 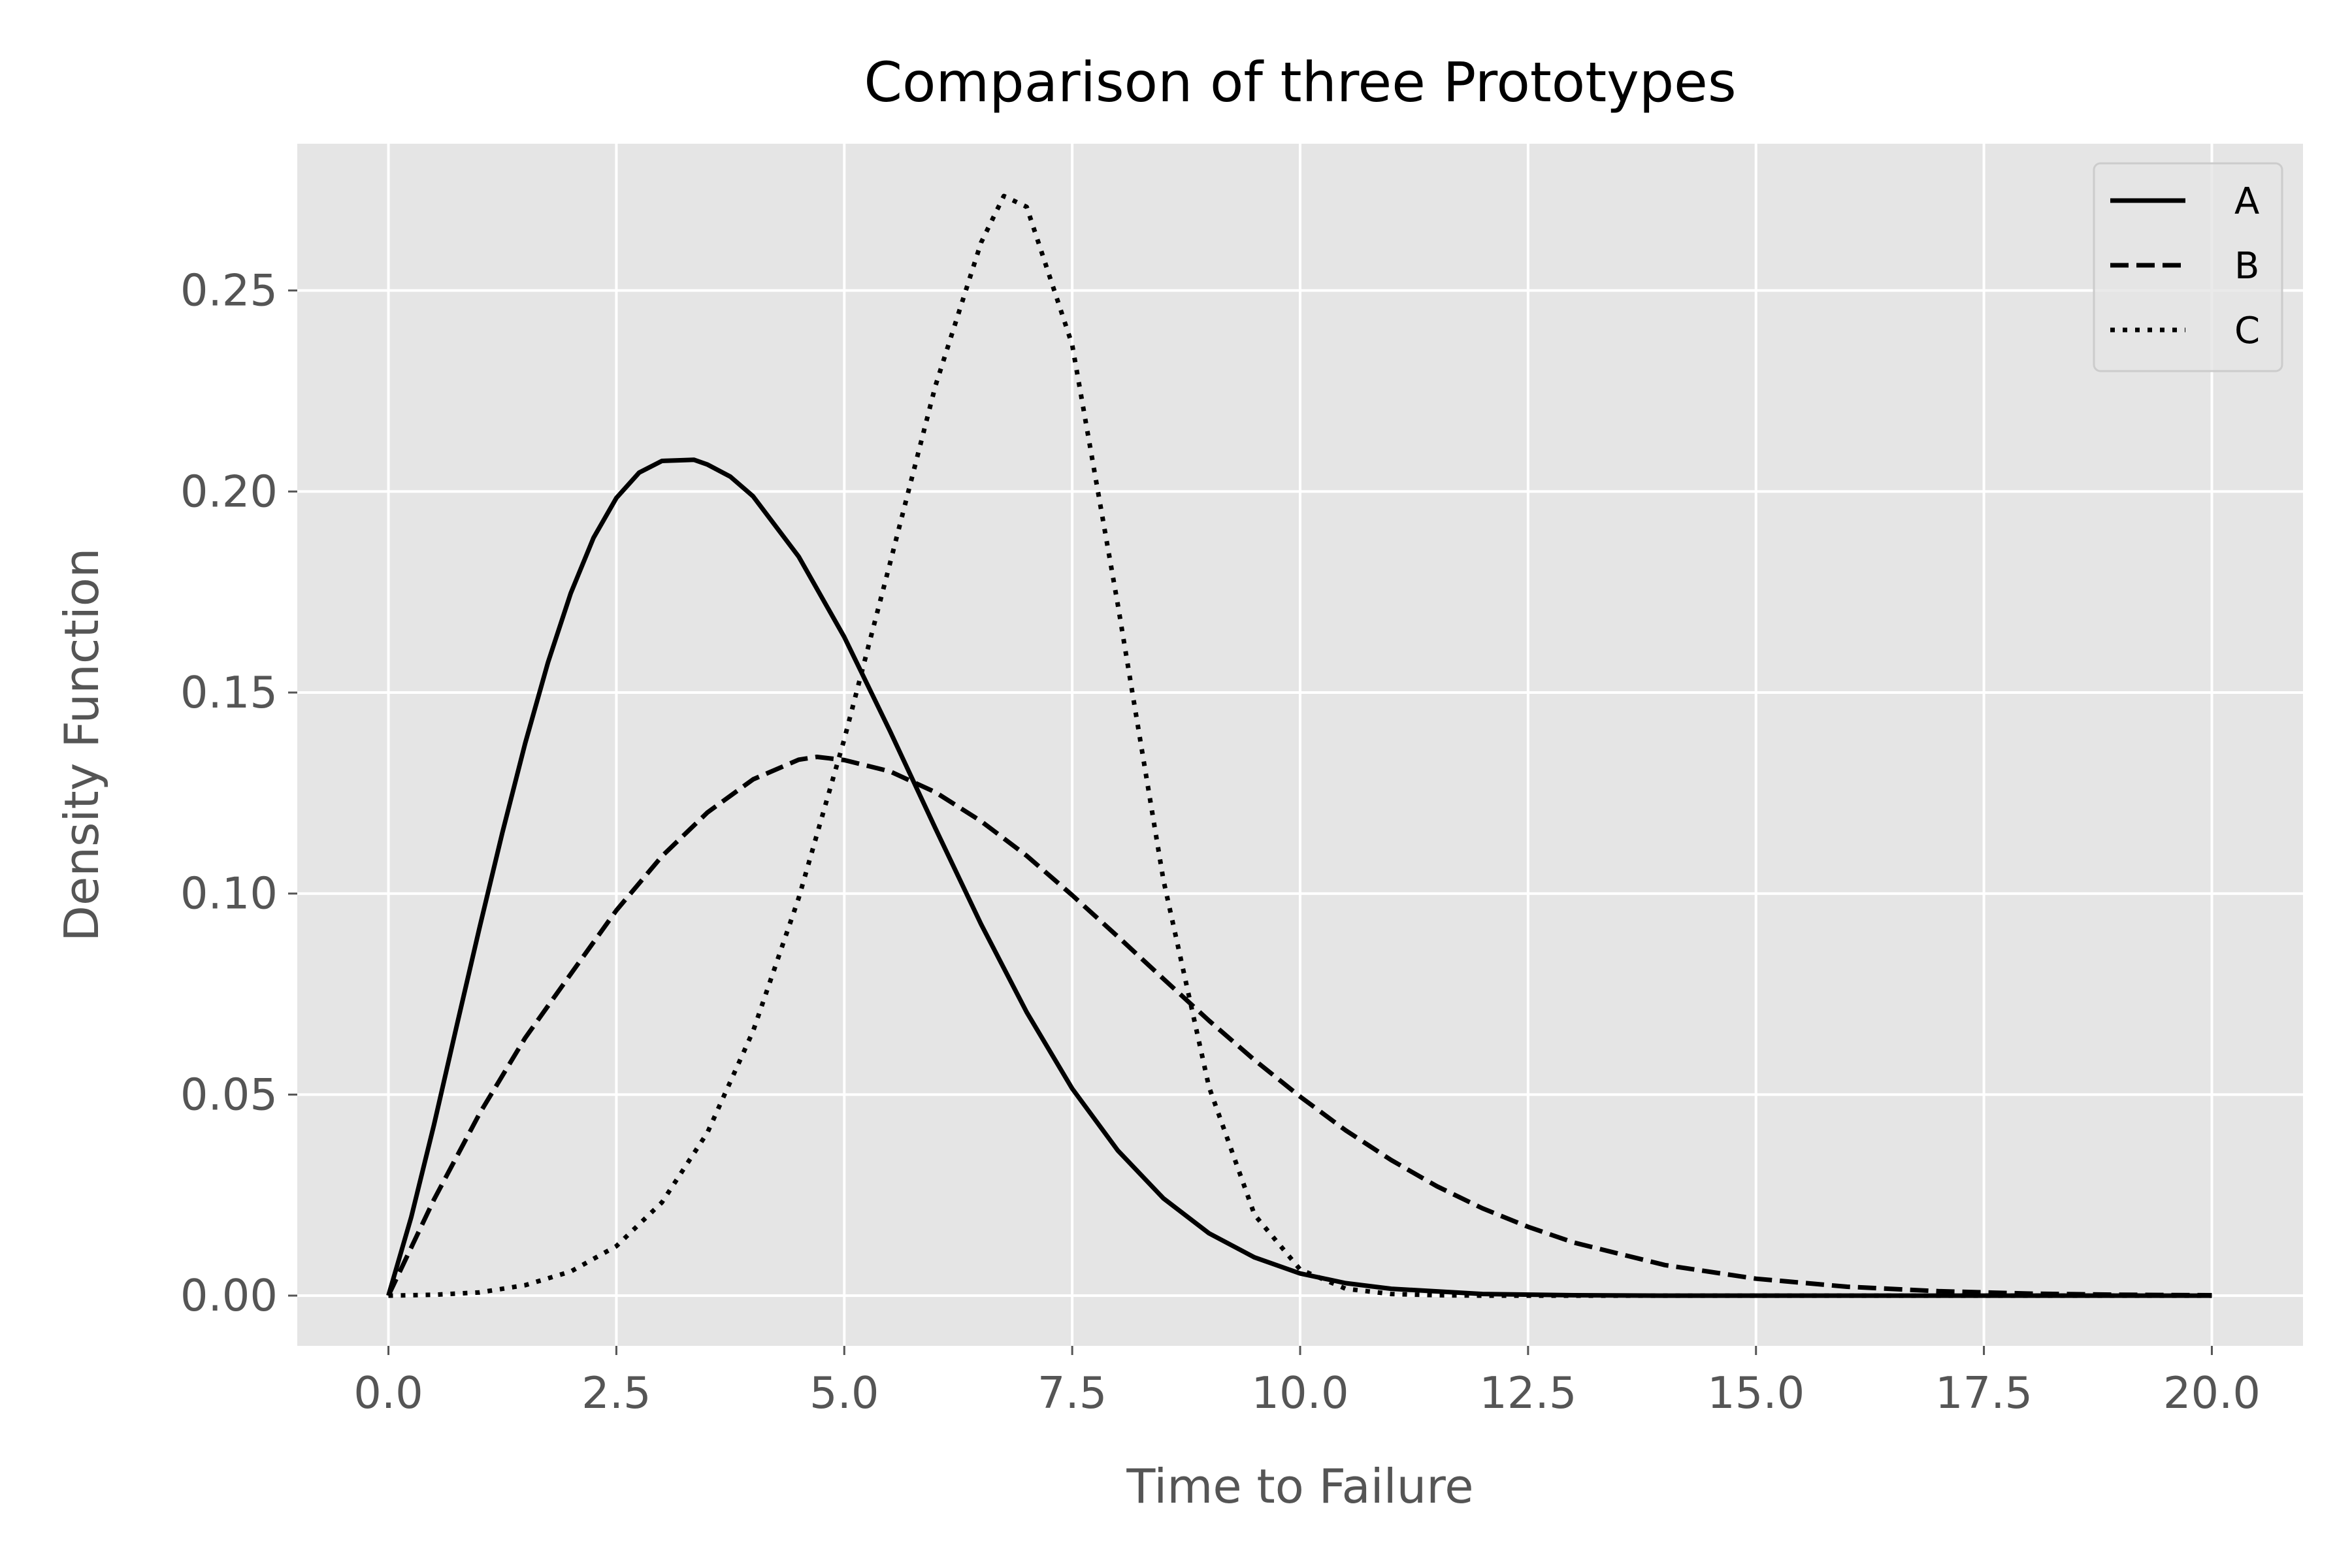 What do you see at coordinates (1300, 82) in the screenshot?
I see `chart-title: Comparison of three Prototypes` at bounding box center [1300, 82].